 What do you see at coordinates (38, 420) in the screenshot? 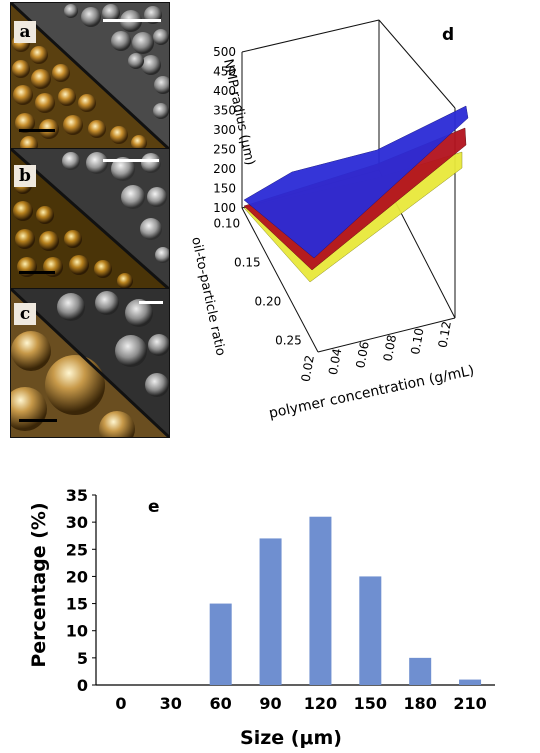
I see `scale-bar-c-optical` at bounding box center [38, 420].